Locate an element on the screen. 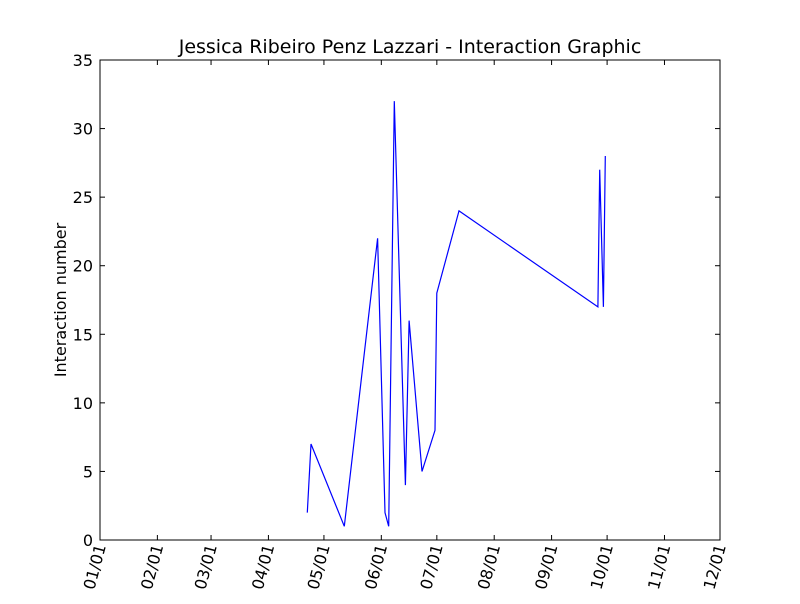 This screenshot has width=800, height=604. x-tick-label: 06/01 is located at coordinates (376, 566).